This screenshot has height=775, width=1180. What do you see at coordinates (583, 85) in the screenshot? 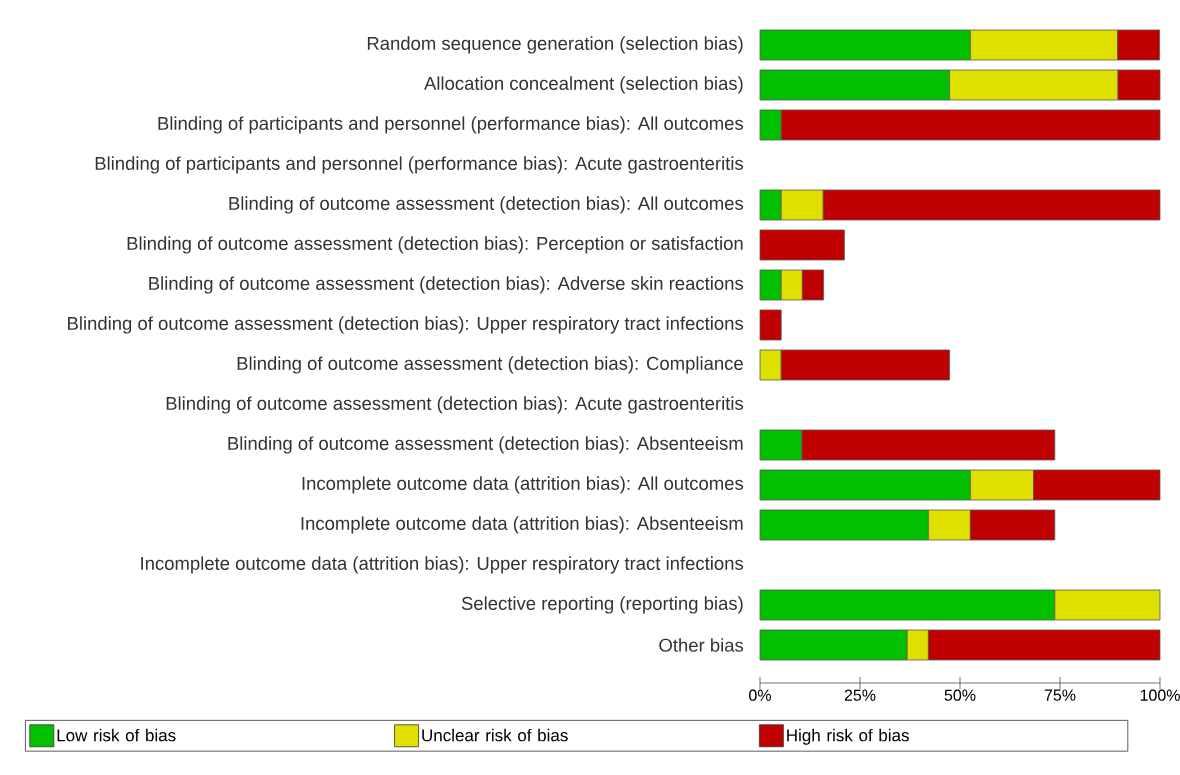
I see `y-tick-label: Allocation concealment (selection bias)` at bounding box center [583, 85].